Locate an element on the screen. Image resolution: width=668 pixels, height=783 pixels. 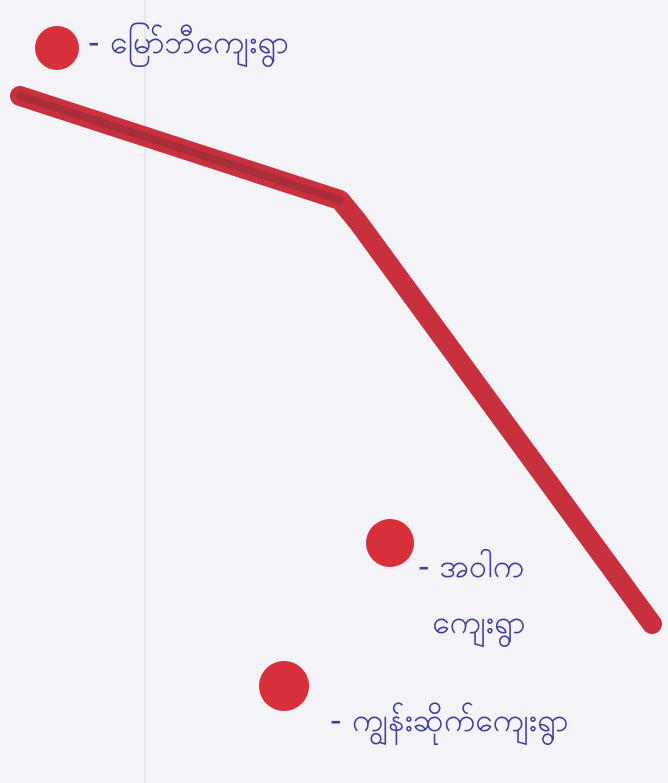
village-label: ကျေးရွာ is located at coordinates (478, 625).